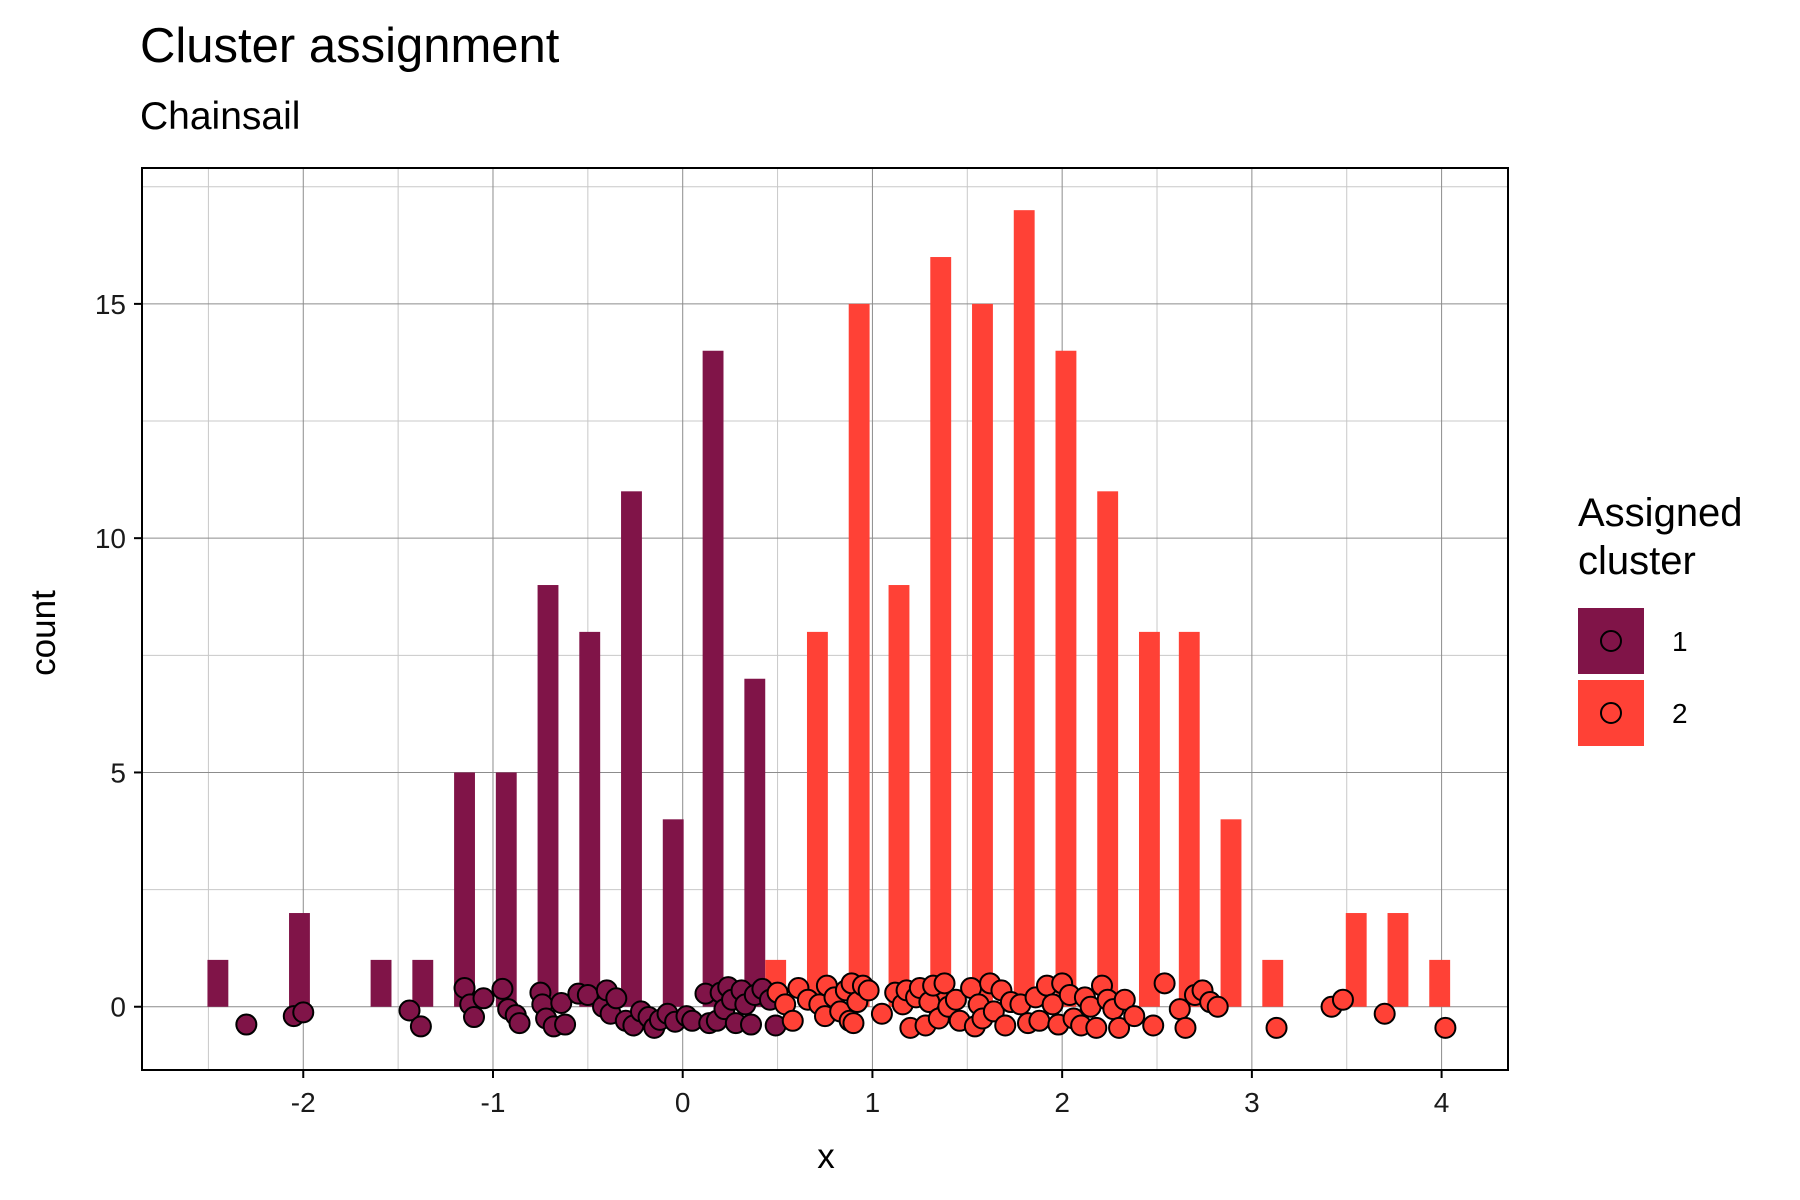  Describe the element at coordinates (110, 538) in the screenshot. I see `y-tick-label: 10` at that location.